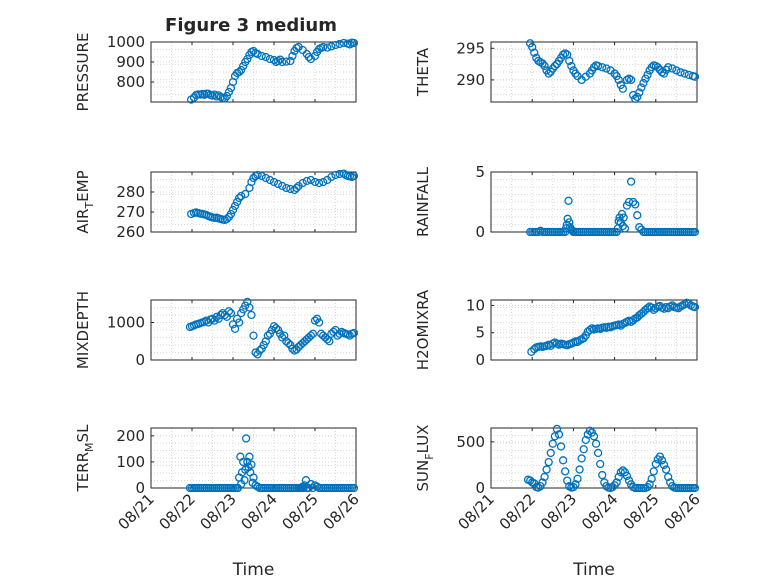 This screenshot has width=778, height=583. What do you see at coordinates (130, 232) in the screenshot?
I see `y-tick-label: 260` at bounding box center [130, 232].